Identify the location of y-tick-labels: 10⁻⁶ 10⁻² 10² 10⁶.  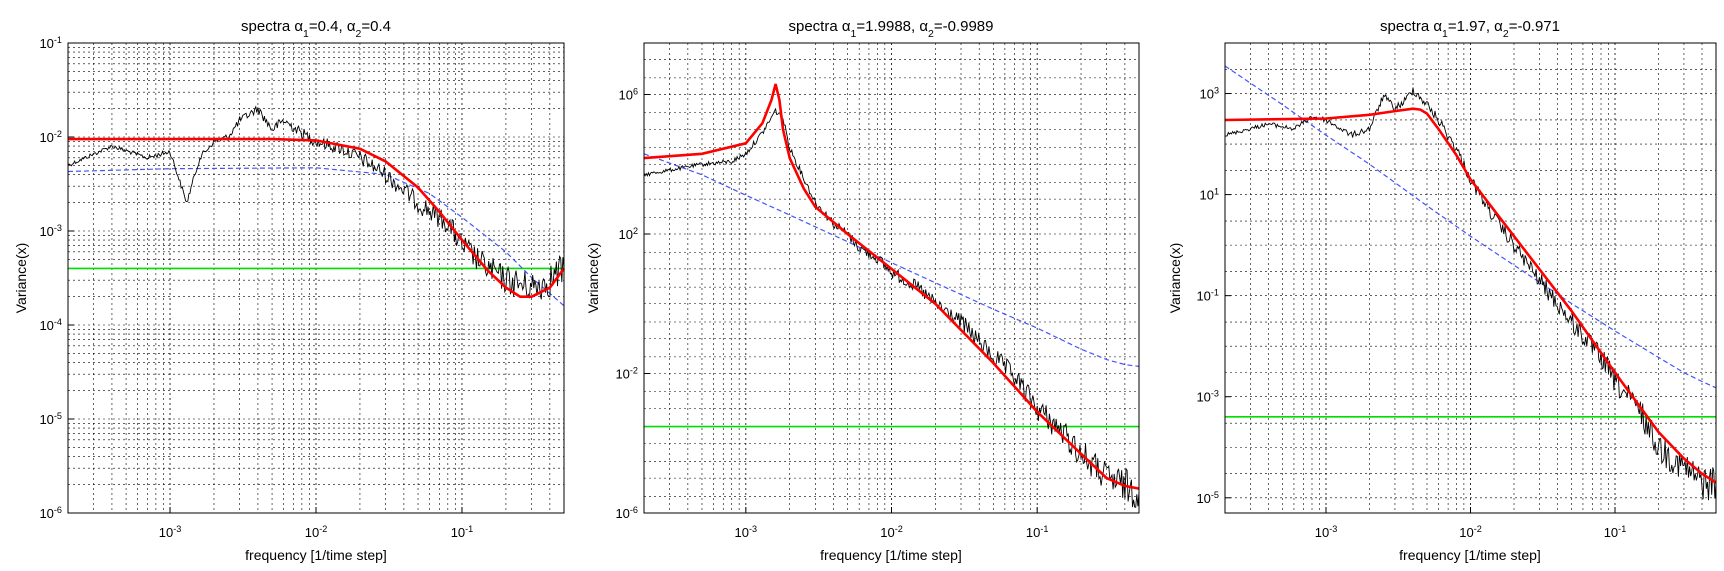
(632, 304).